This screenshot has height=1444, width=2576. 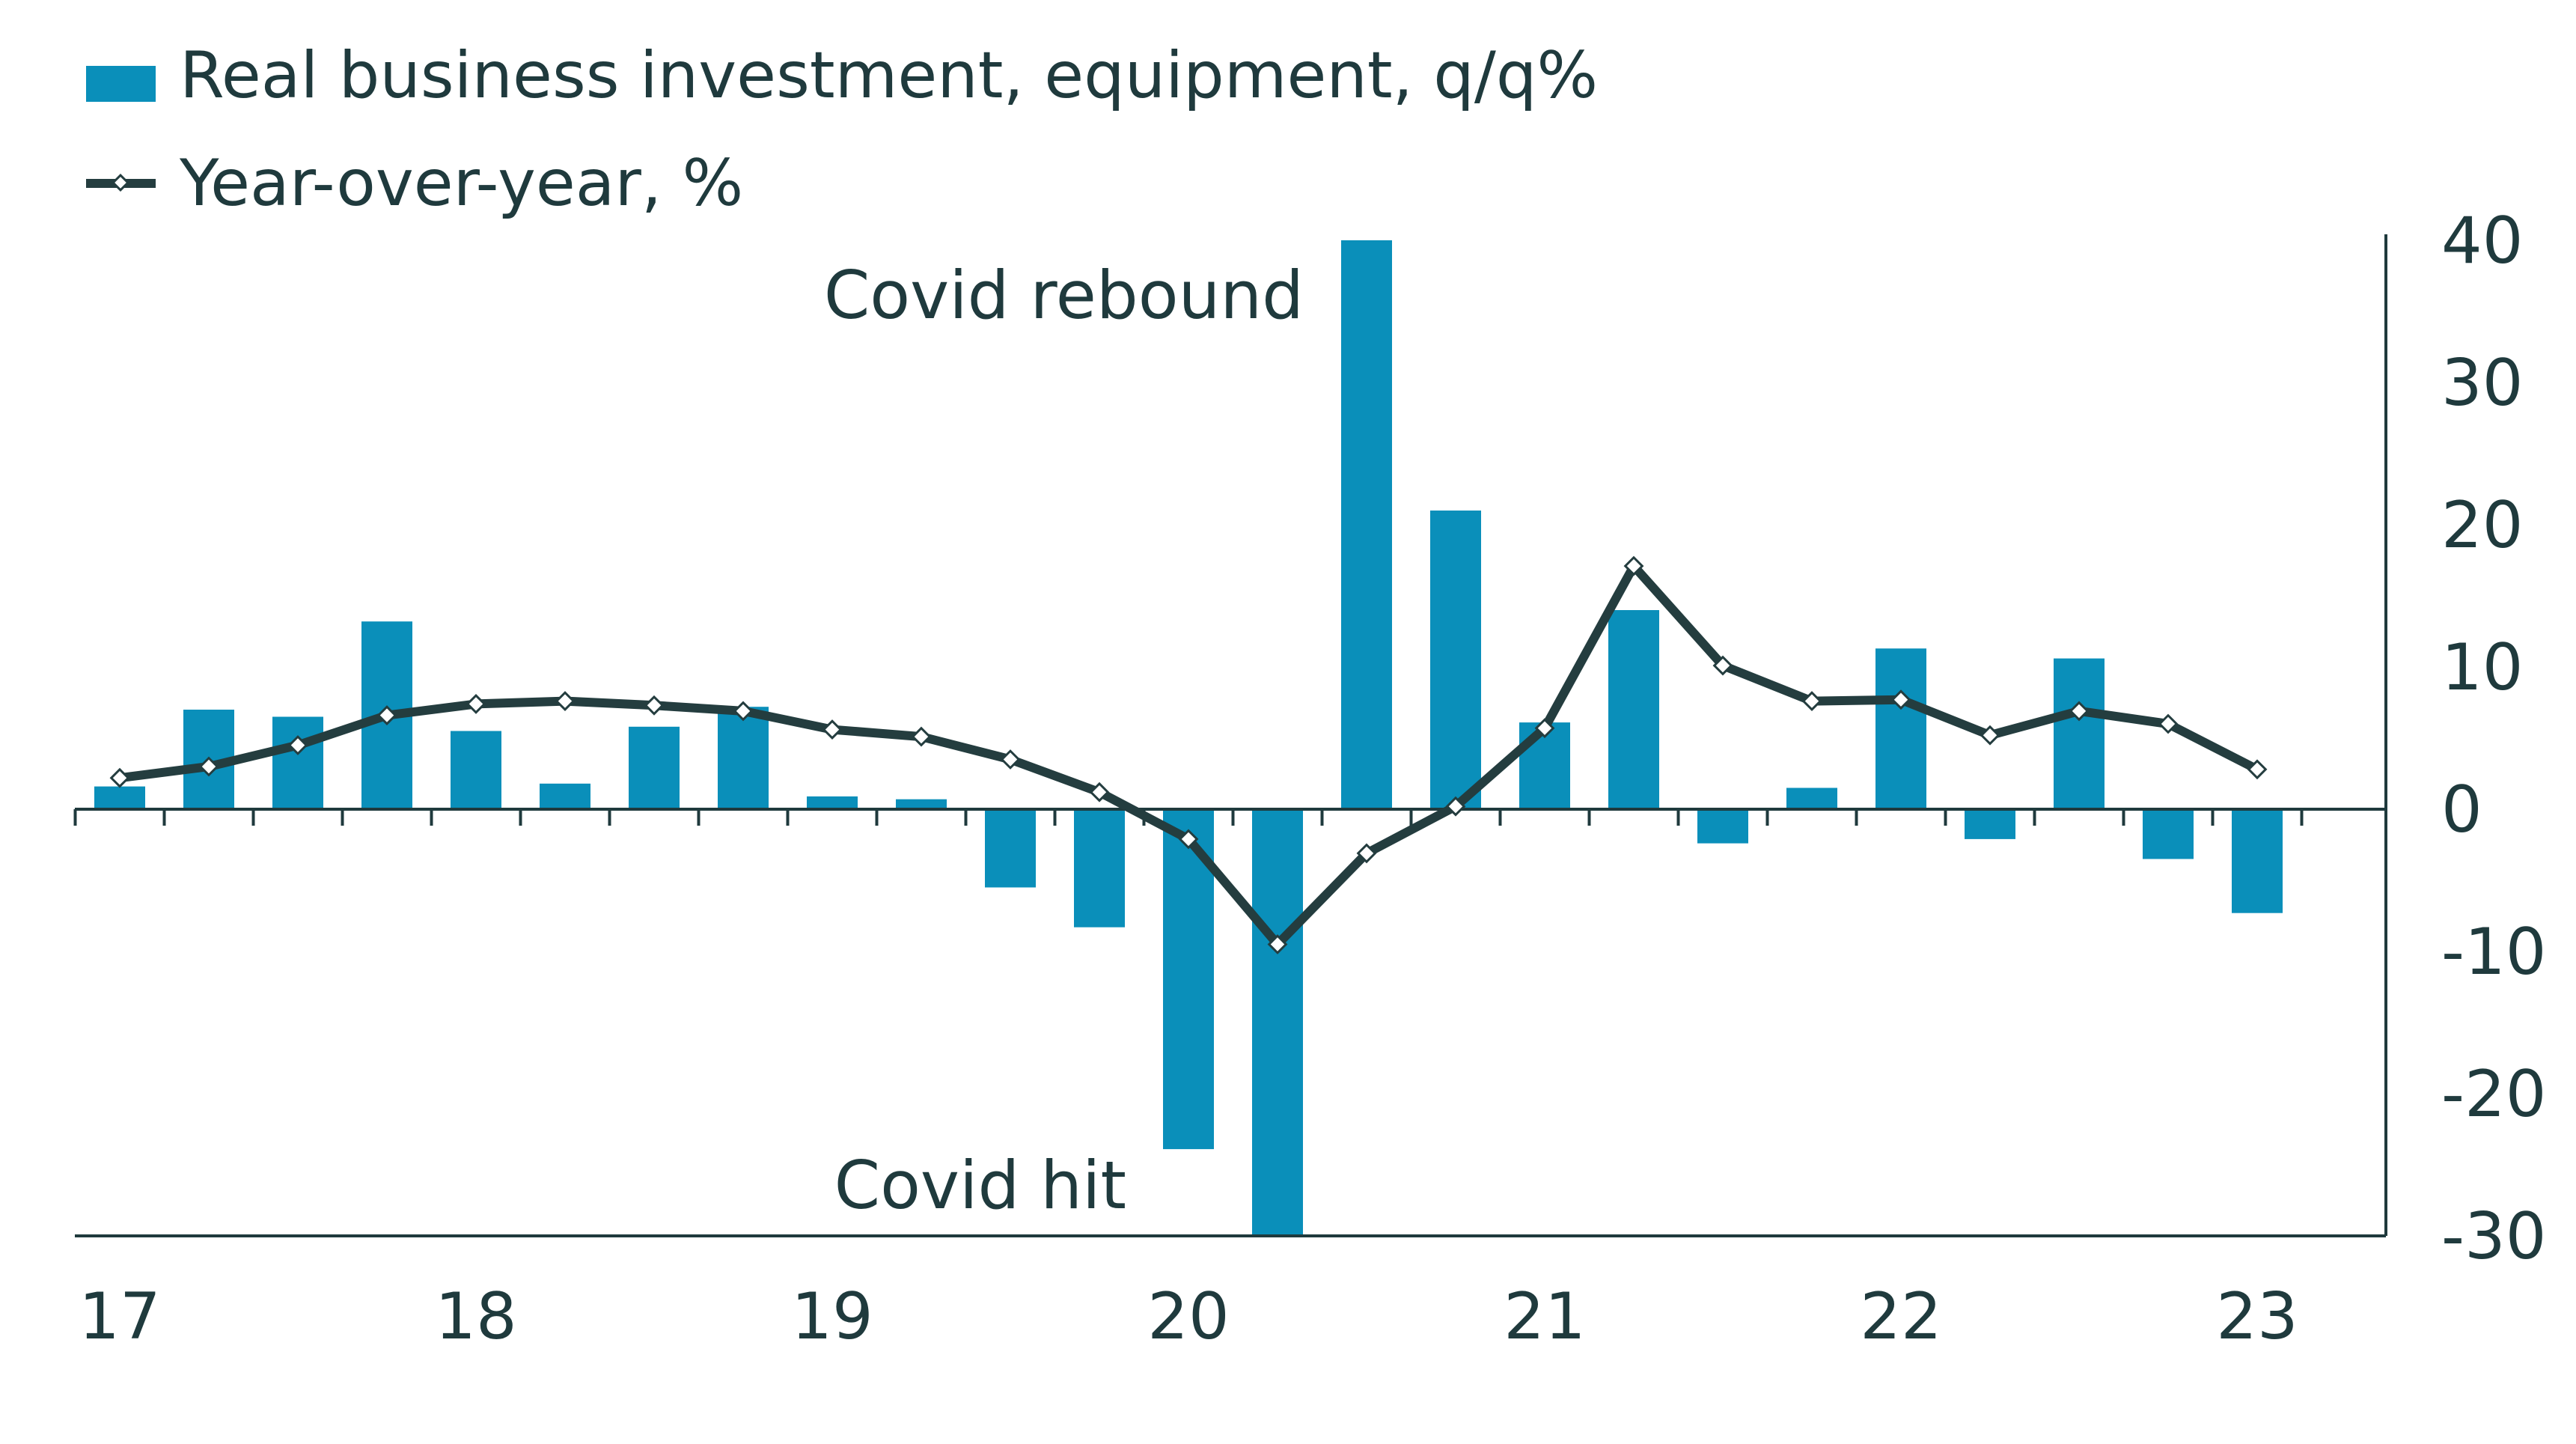 I want to click on yoy-point-2022-Q1, so click(x=1900, y=699).